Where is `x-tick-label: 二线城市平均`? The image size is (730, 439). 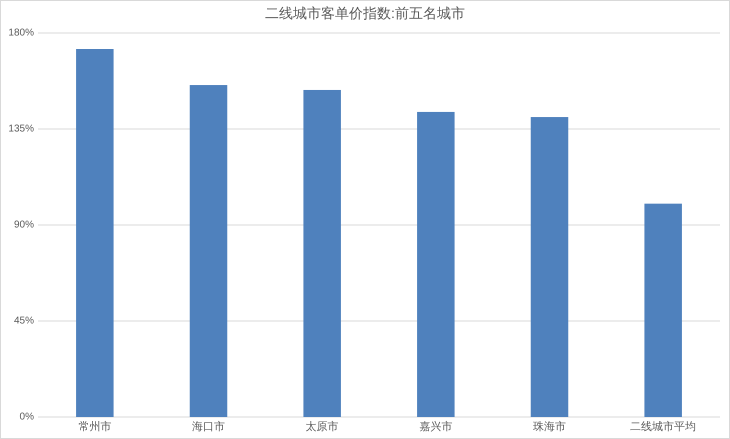 x-tick-label: 二线城市平均 is located at coordinates (663, 426).